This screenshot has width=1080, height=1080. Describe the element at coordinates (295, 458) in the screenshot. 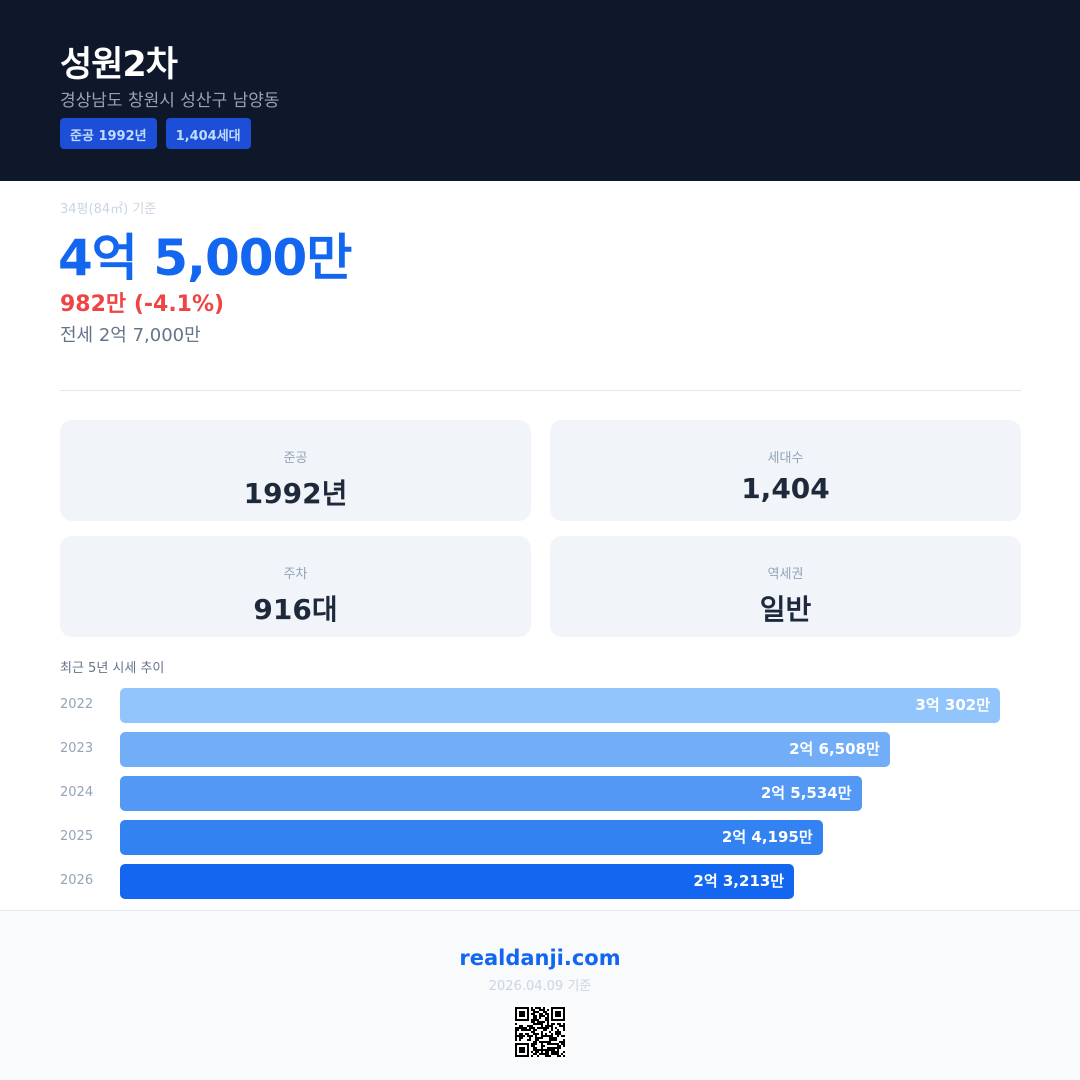

I see `stat-label: 준공` at that location.